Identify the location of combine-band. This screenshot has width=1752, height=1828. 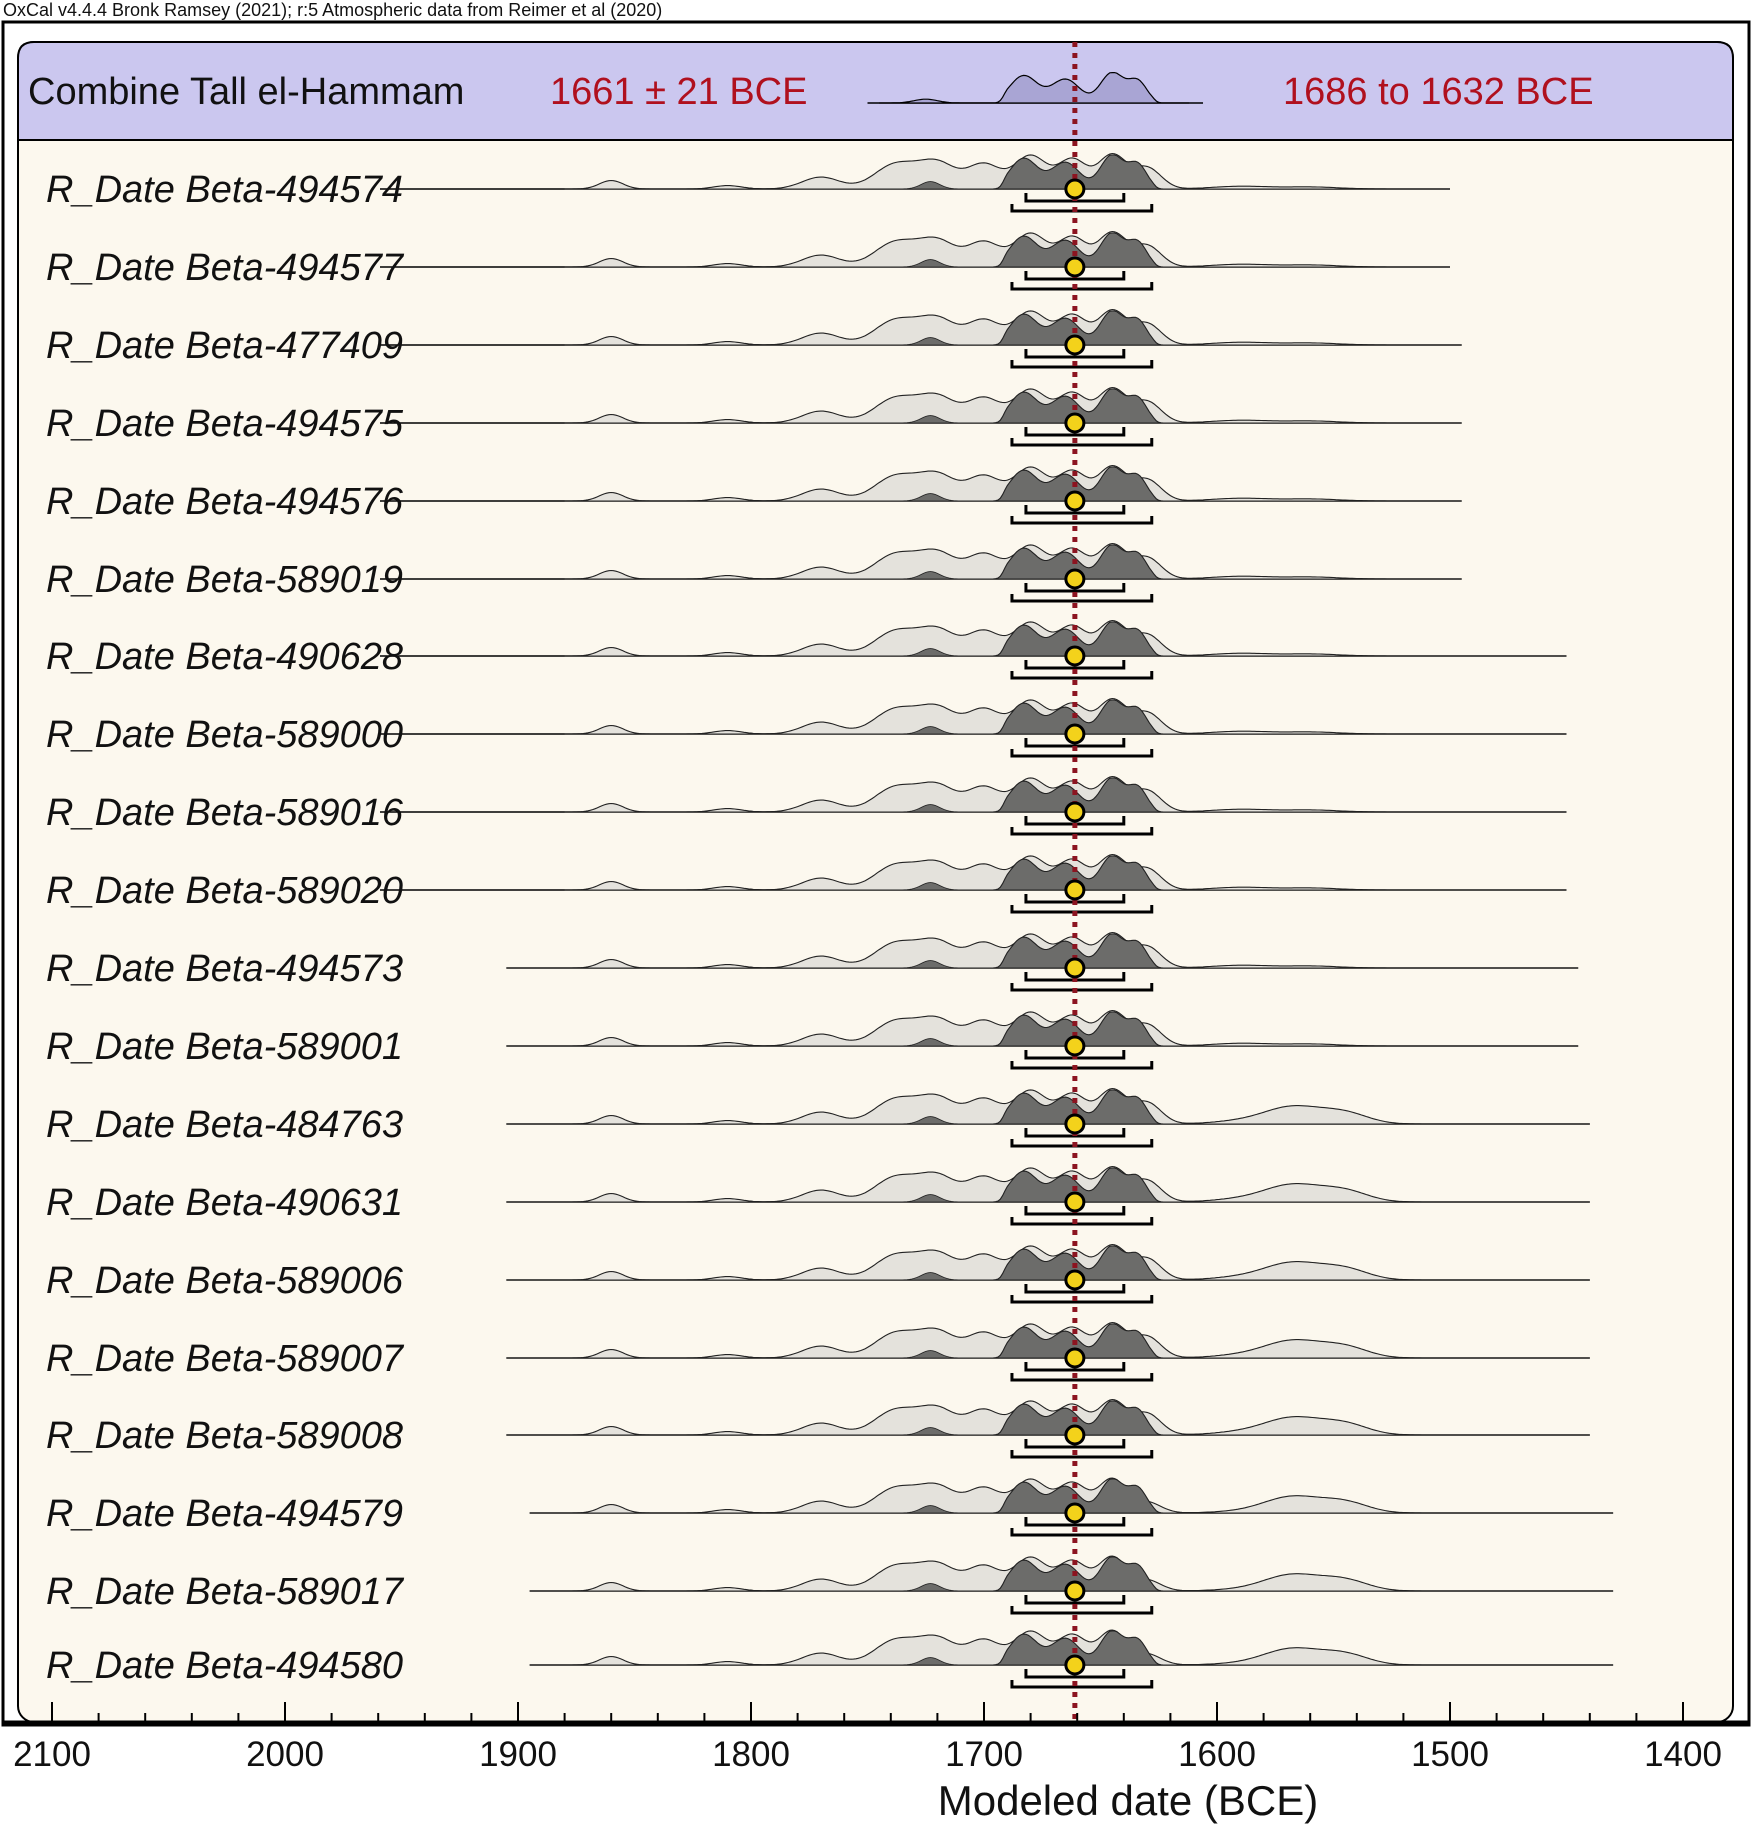
(875, 91).